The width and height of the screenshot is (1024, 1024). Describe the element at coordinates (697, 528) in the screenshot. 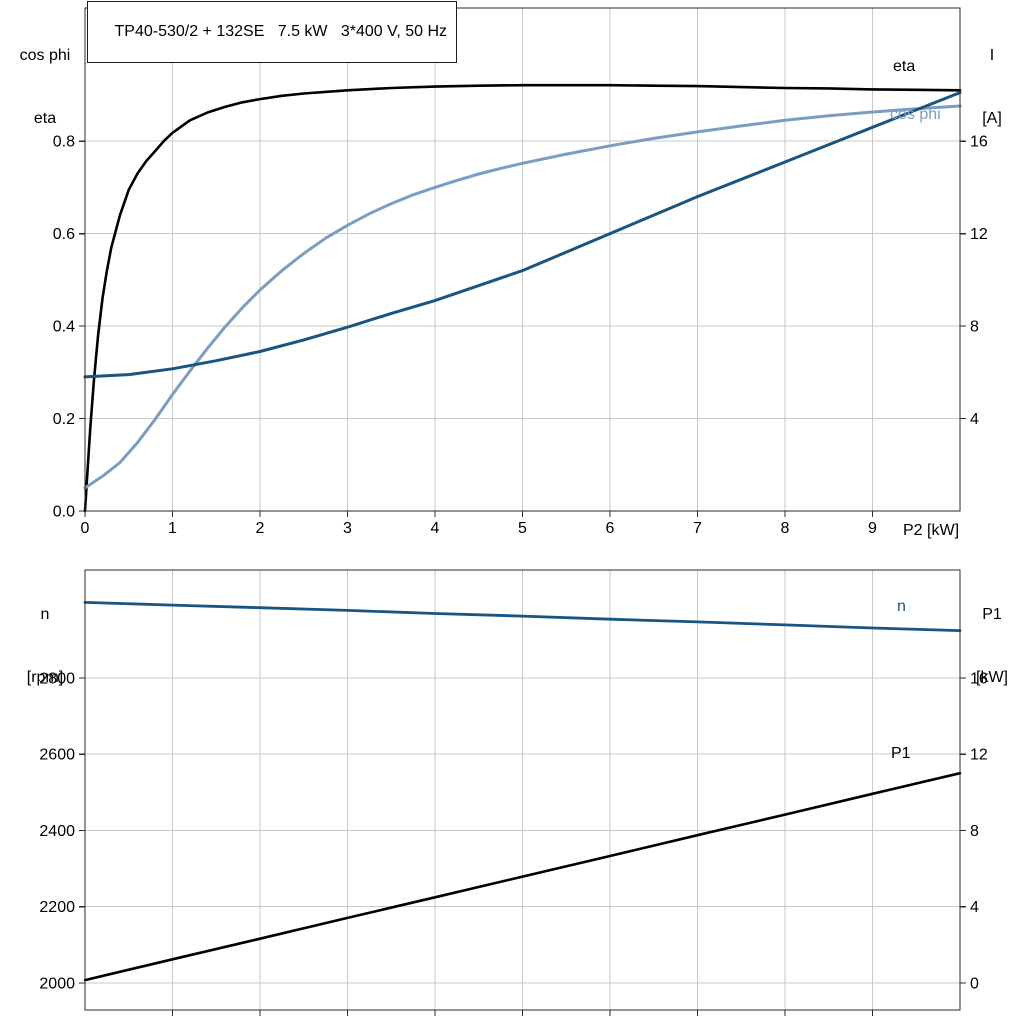

I see `svg-text: 7` at that location.